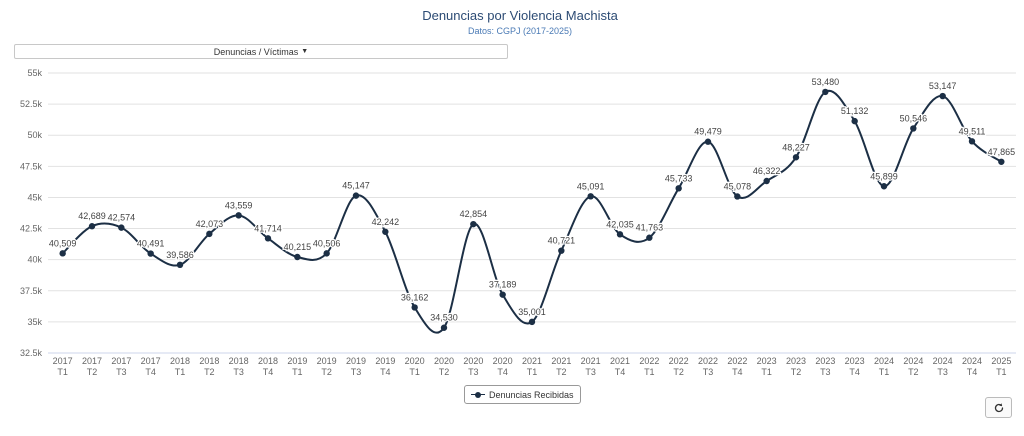  Describe the element at coordinates (826, 82) in the screenshot. I see `data-label: 53,480` at that location.